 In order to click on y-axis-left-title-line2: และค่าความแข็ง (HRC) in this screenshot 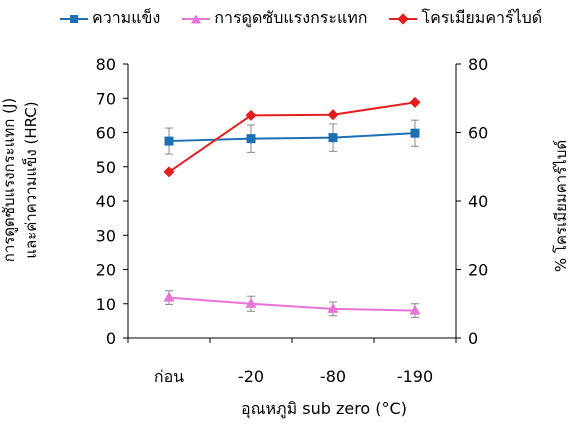, I will do `click(31, 180)`.